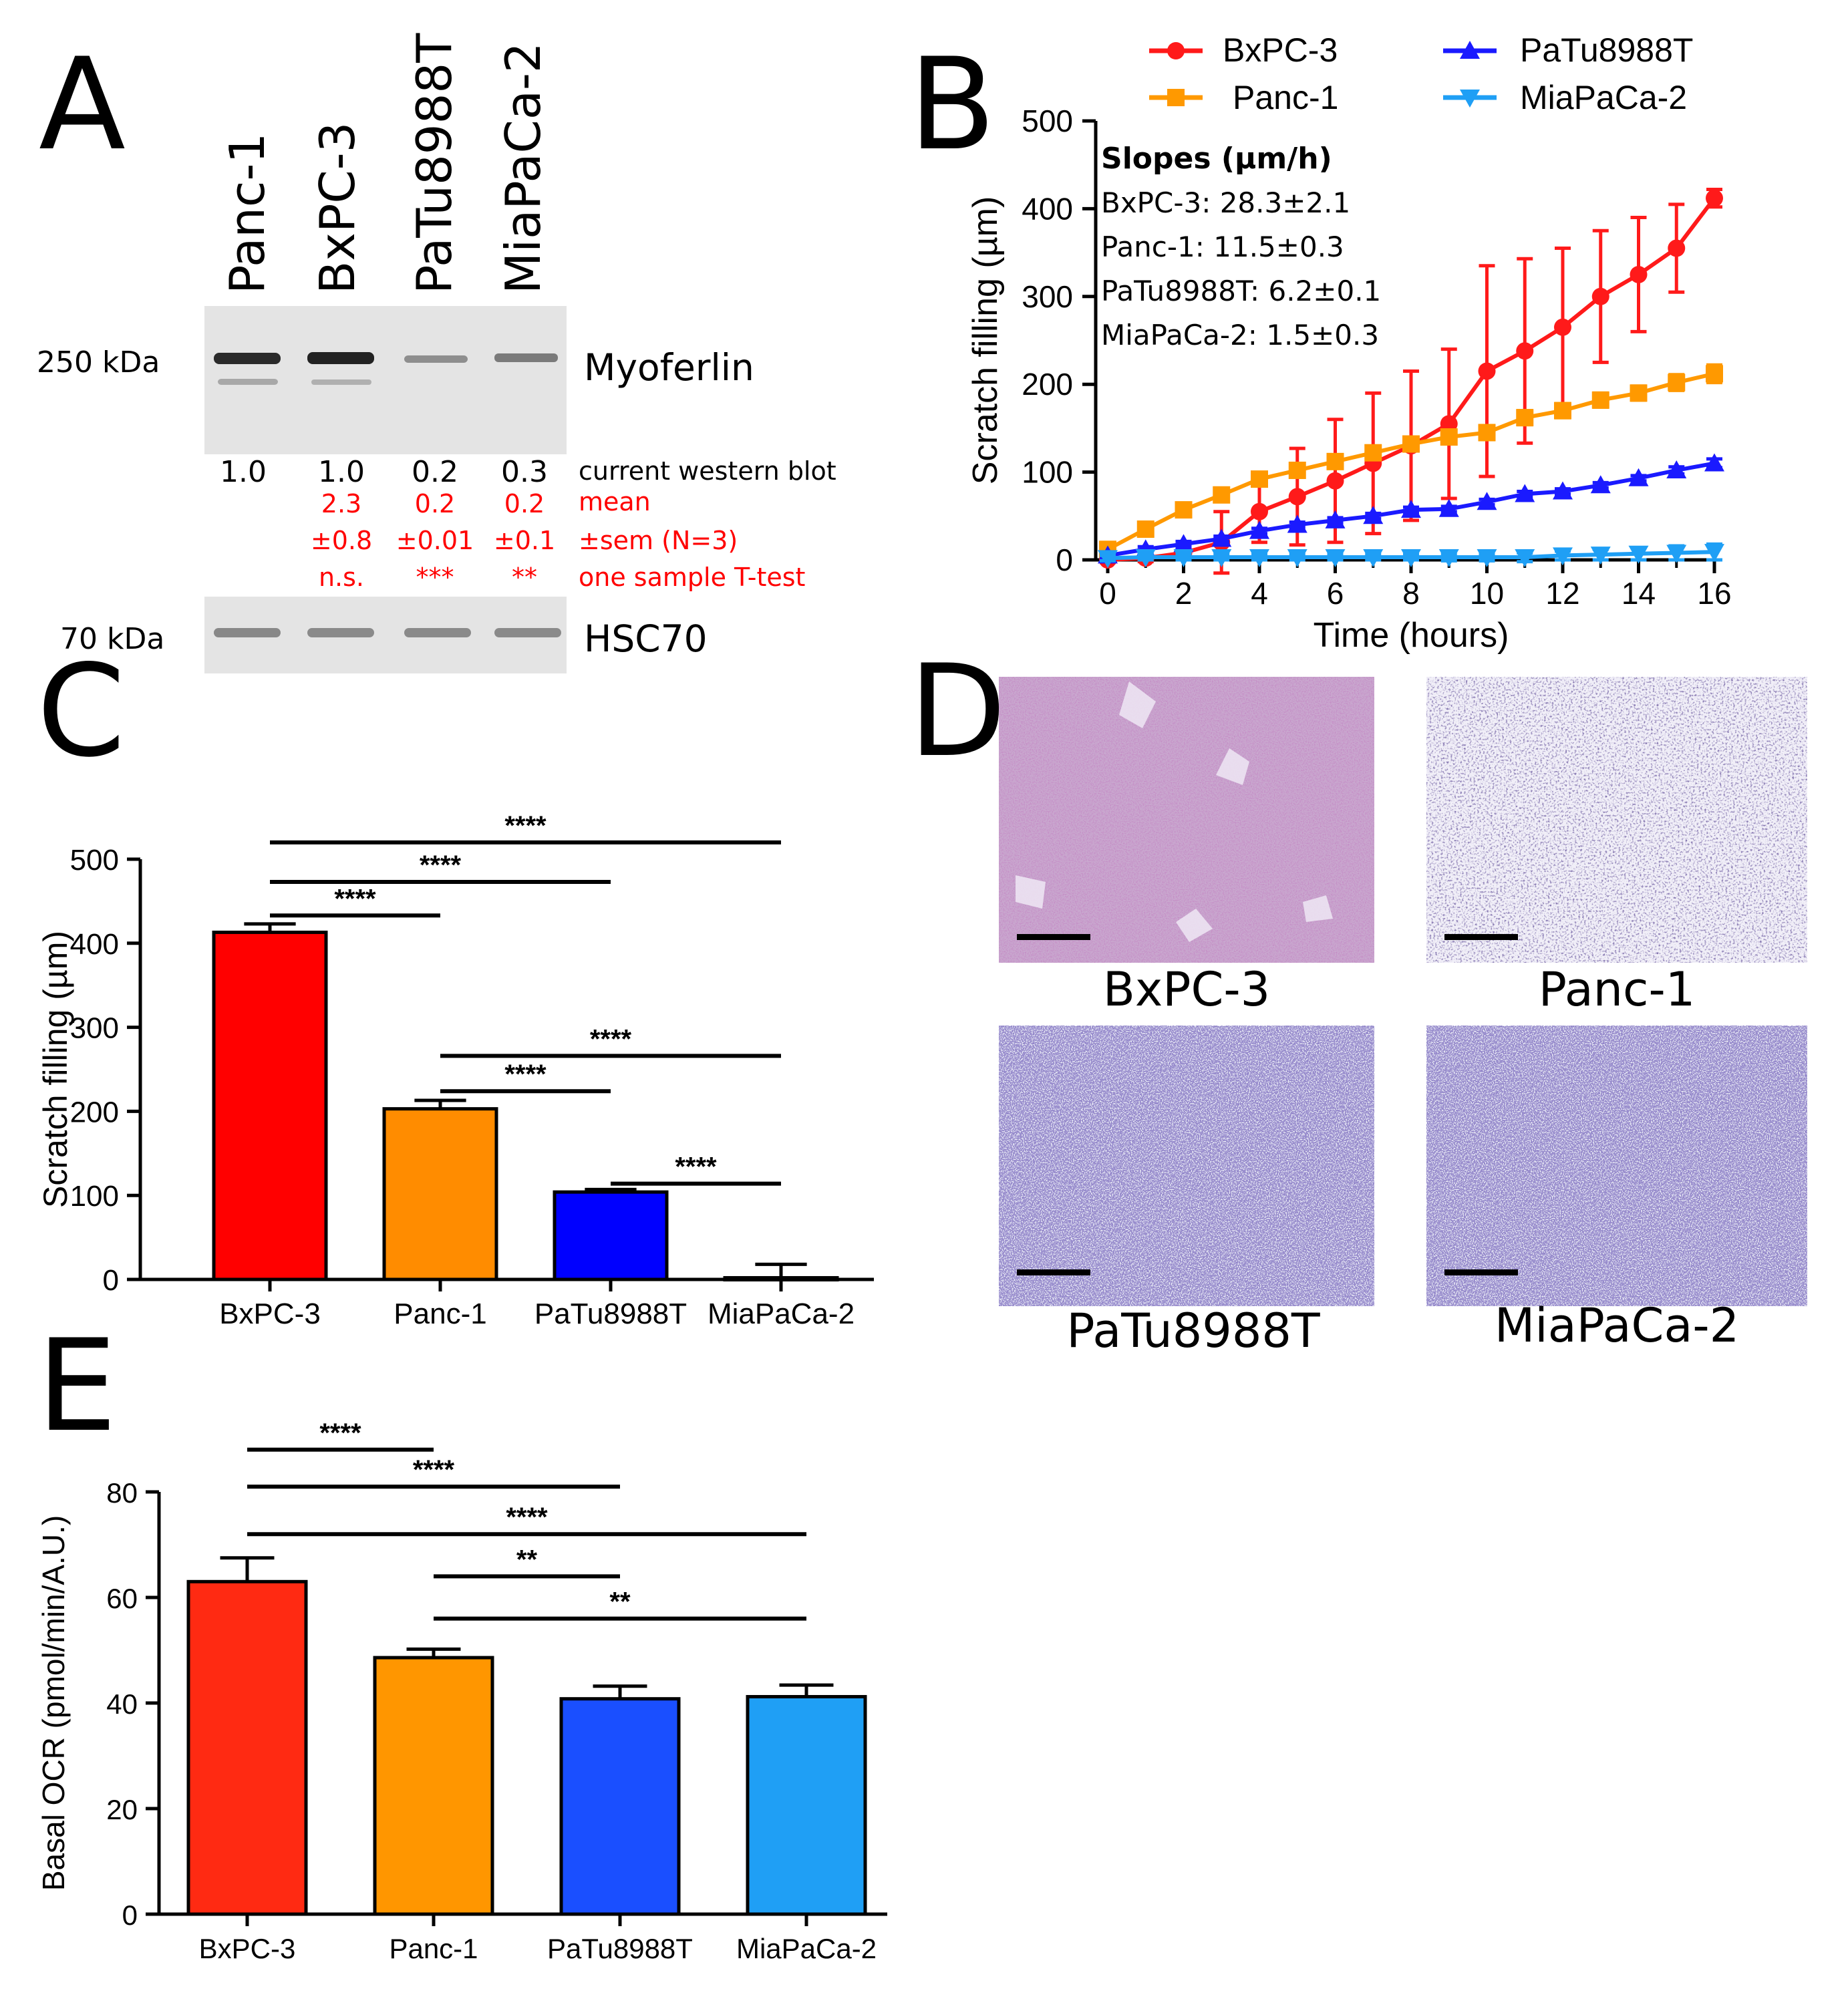 Image resolution: width=1848 pixels, height=1999 pixels. I want to click on y-tick-label: 40, so click(122, 1704).